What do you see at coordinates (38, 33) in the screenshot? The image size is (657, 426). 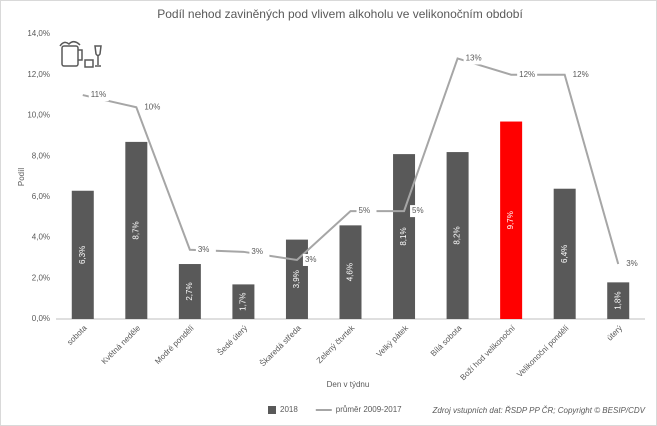 I see `y-tick-label: 14,0%` at bounding box center [38, 33].